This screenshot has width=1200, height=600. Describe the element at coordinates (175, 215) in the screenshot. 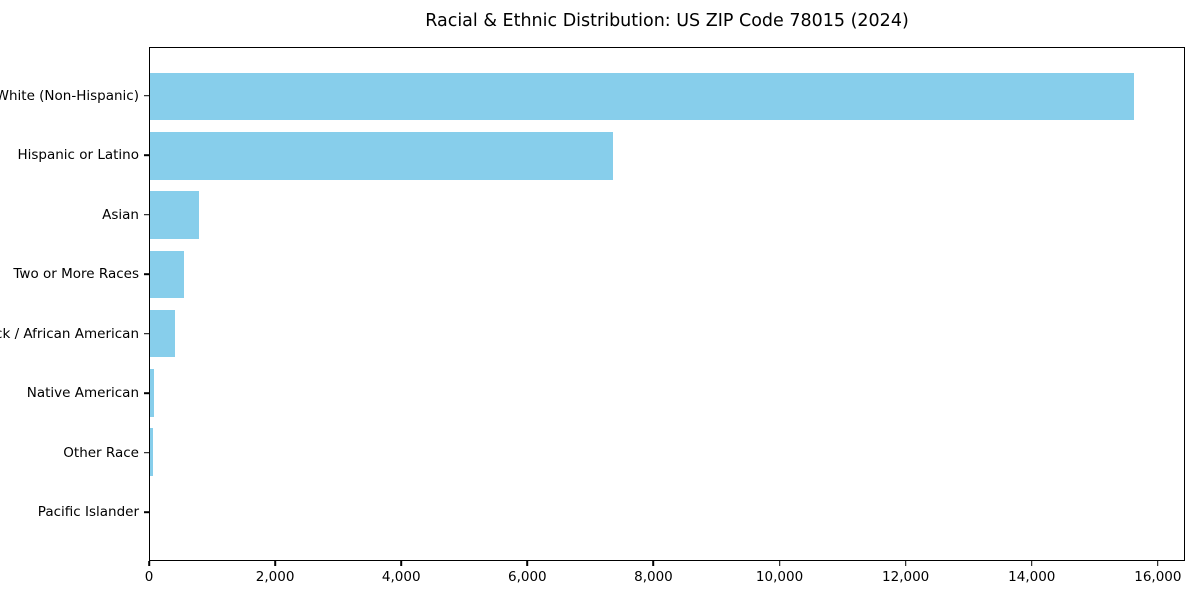

I see `bar-asian` at that location.